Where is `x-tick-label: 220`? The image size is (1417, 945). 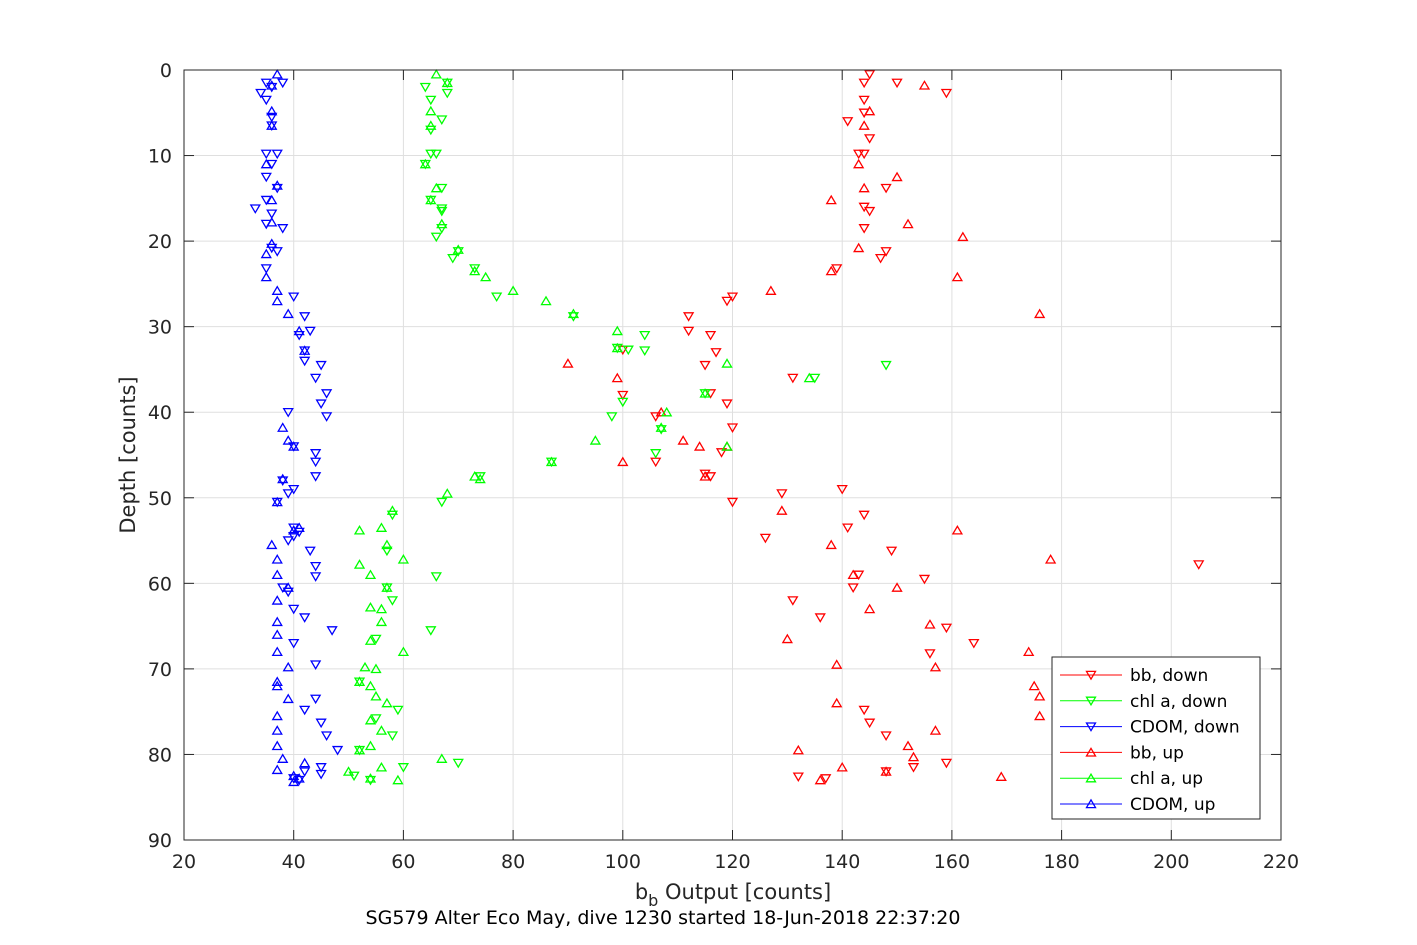
x-tick-label: 220 is located at coordinates (1281, 862).